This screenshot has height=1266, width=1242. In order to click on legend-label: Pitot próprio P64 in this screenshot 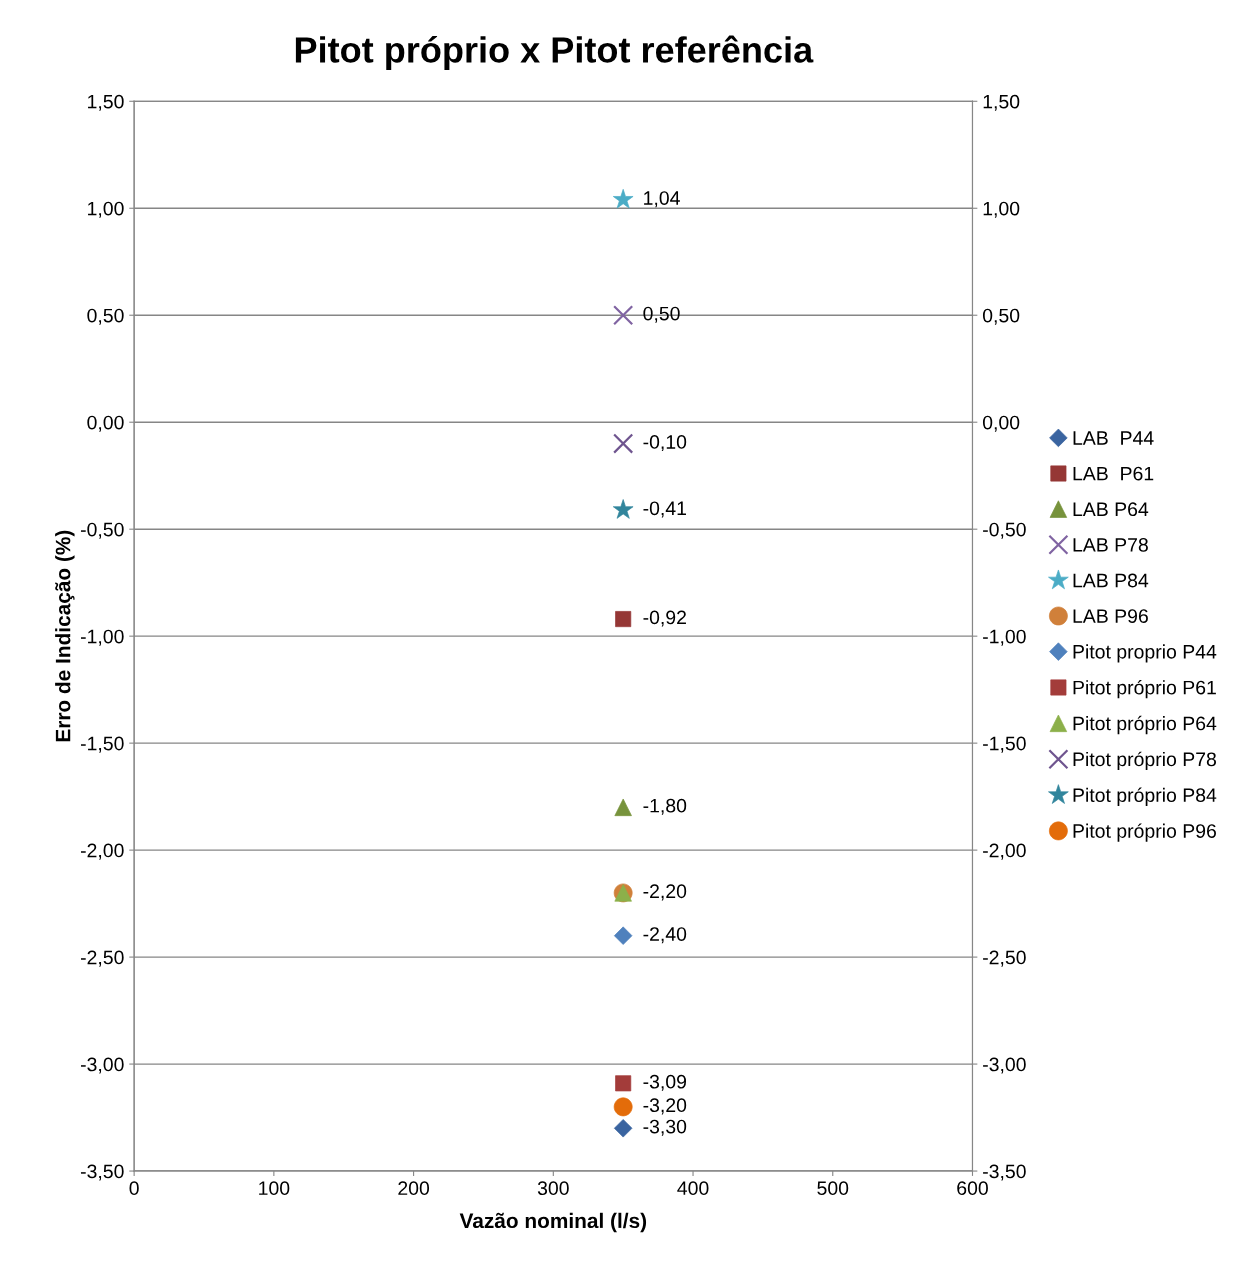, I will do `click(1145, 725)`.